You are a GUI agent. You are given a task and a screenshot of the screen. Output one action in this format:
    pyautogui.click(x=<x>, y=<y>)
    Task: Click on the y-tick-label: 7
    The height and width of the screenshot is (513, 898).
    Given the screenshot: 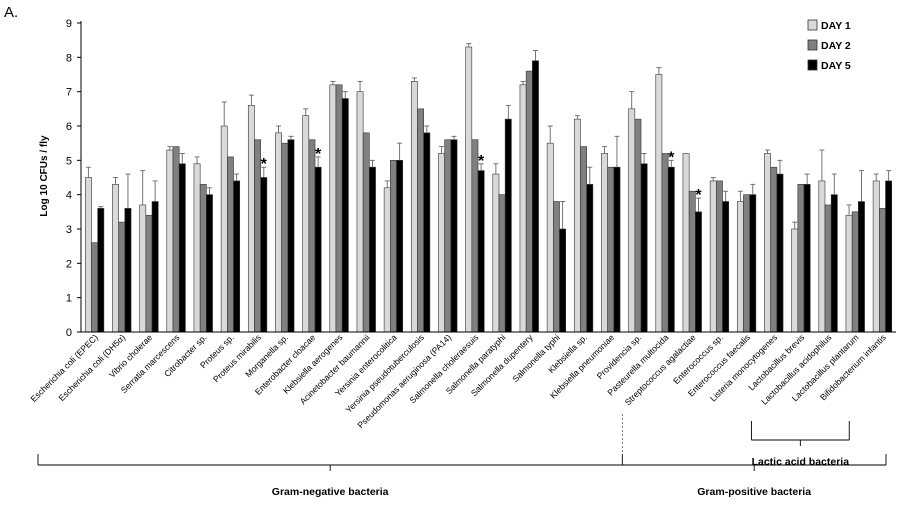 What is the action you would take?
    pyautogui.click(x=69, y=93)
    